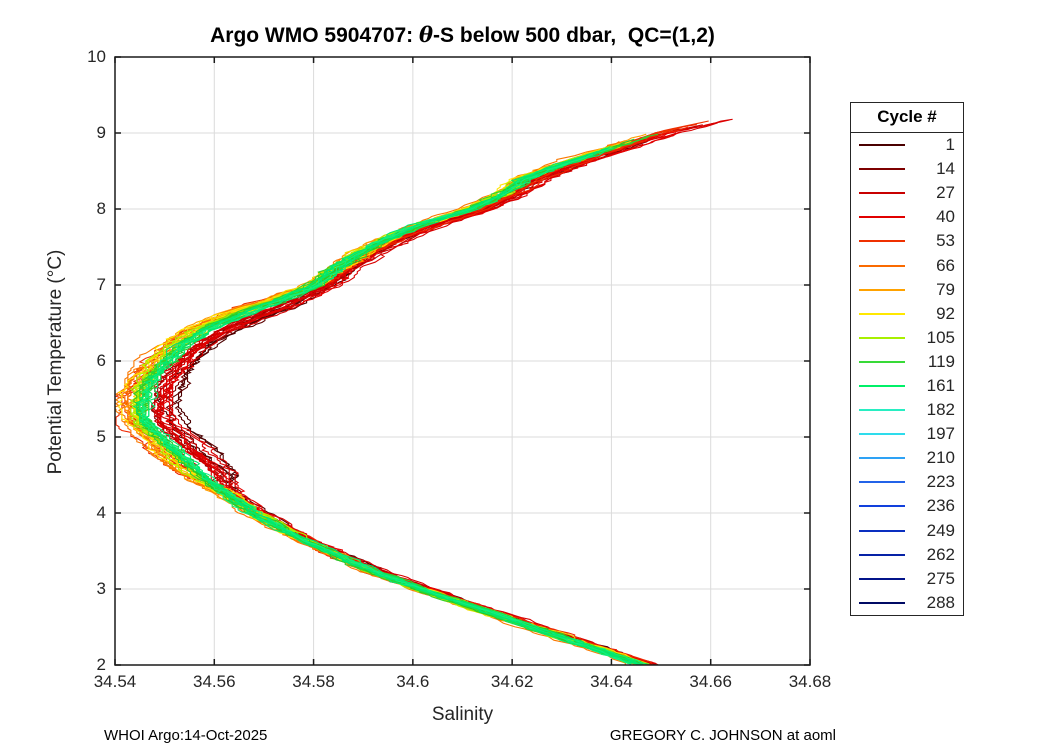 The height and width of the screenshot is (750, 1050). What do you see at coordinates (940, 506) in the screenshot?
I see `legend-entry-label: 236` at bounding box center [940, 506].